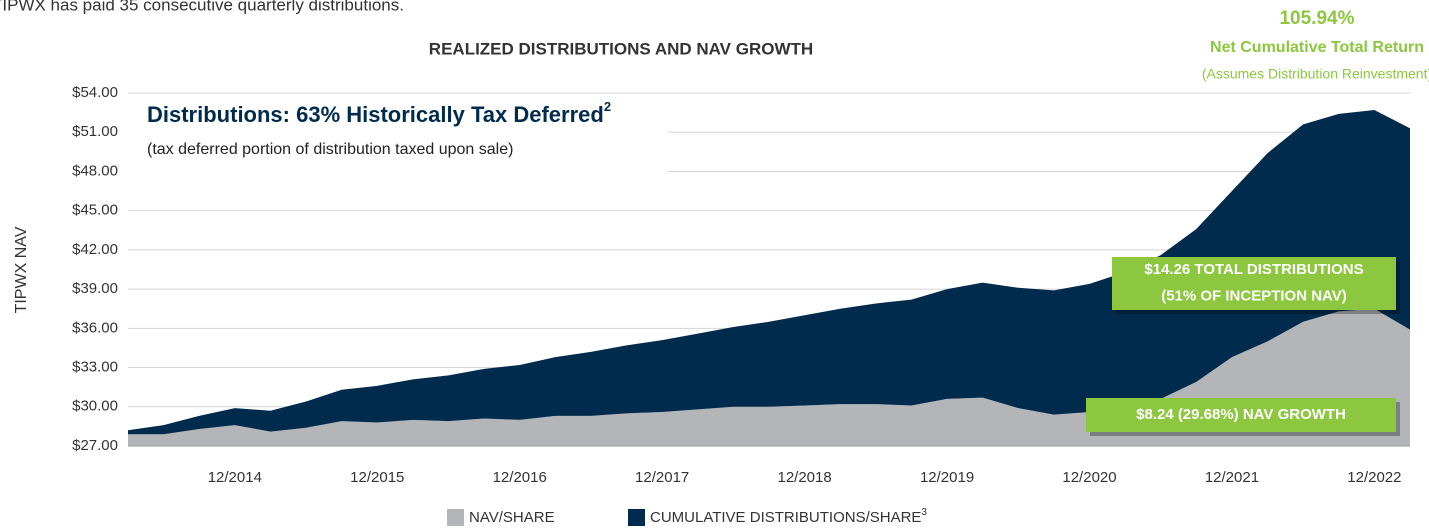  Describe the element at coordinates (95, 406) in the screenshot. I see `y-tick-label: $30.00` at that location.